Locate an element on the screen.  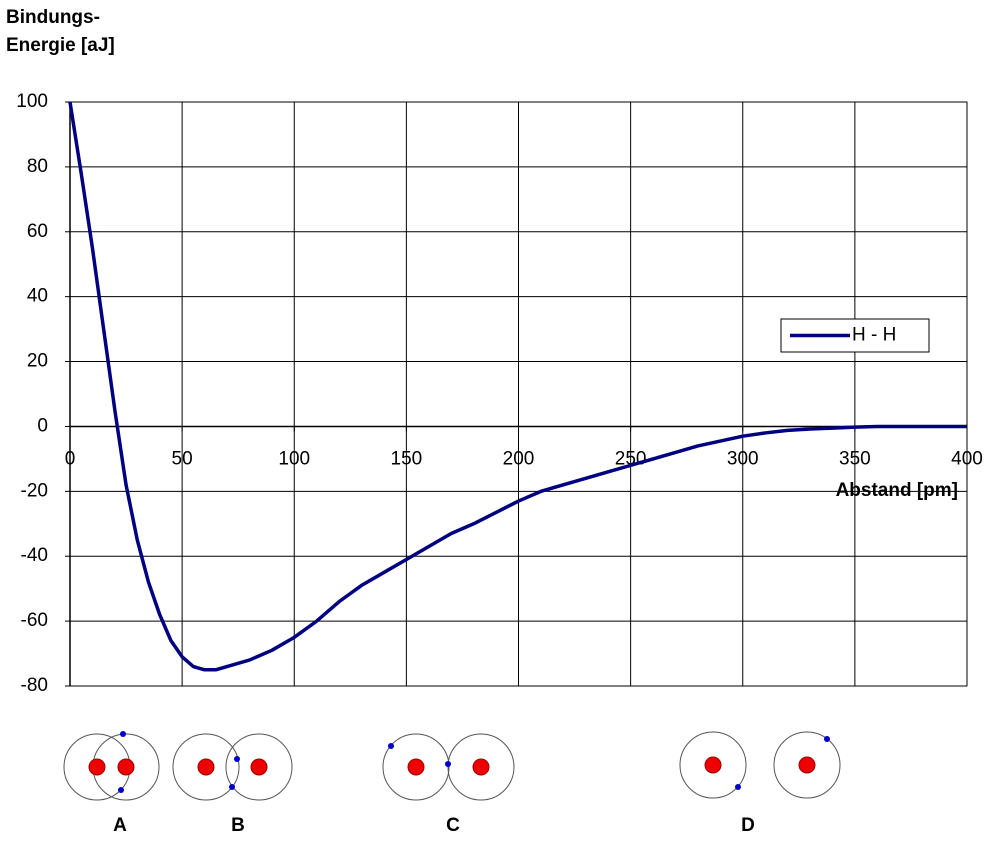
x-tick-label: 400 is located at coordinates (967, 458).